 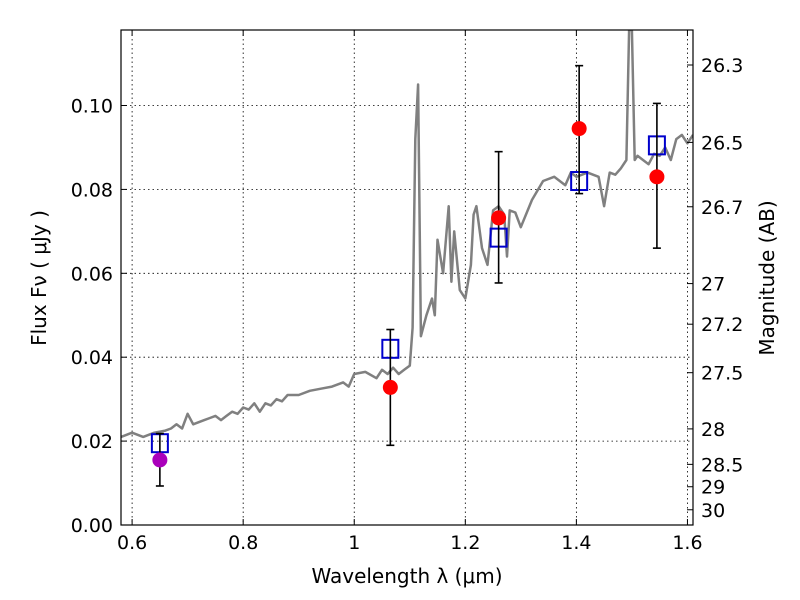 What do you see at coordinates (767, 277) in the screenshot?
I see `y2-axis-label: Magnitude (AB)` at bounding box center [767, 277].